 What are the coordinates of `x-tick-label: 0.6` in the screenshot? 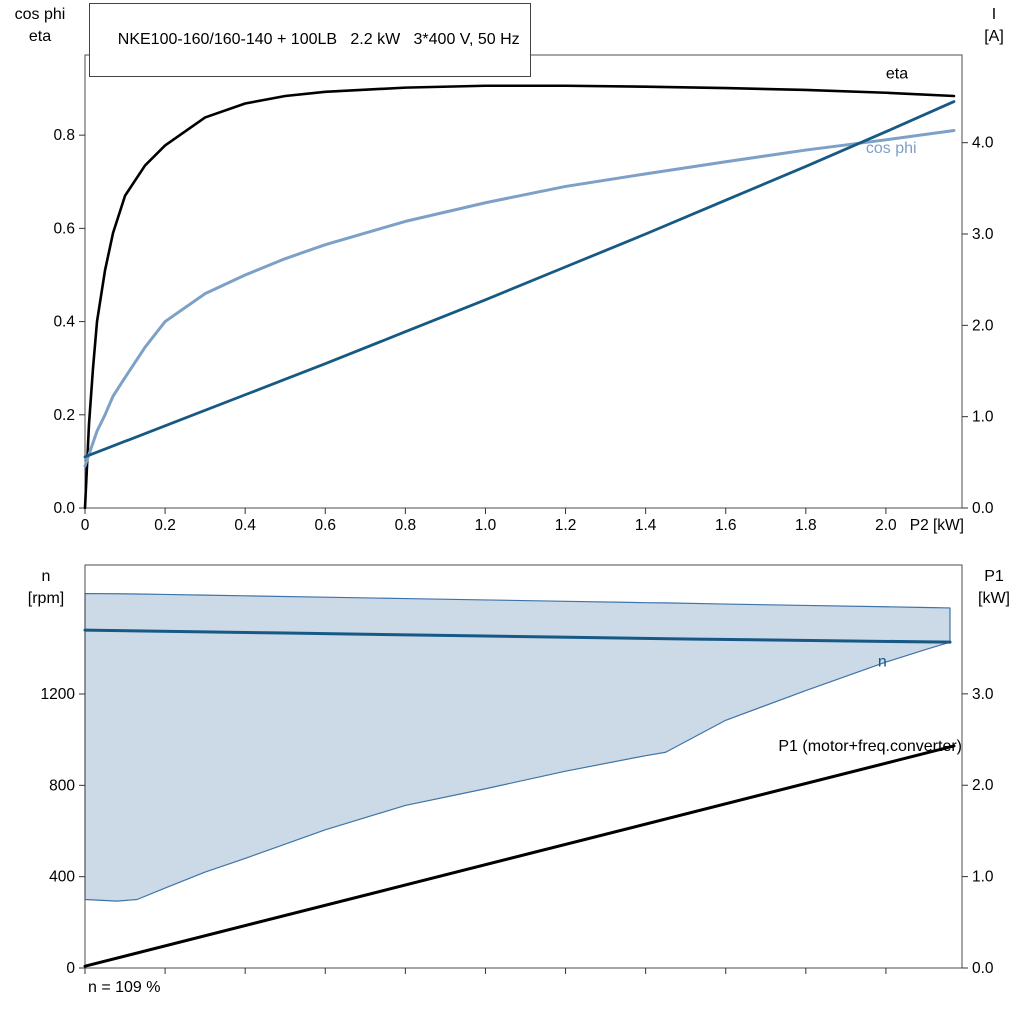 It's located at (325, 525).